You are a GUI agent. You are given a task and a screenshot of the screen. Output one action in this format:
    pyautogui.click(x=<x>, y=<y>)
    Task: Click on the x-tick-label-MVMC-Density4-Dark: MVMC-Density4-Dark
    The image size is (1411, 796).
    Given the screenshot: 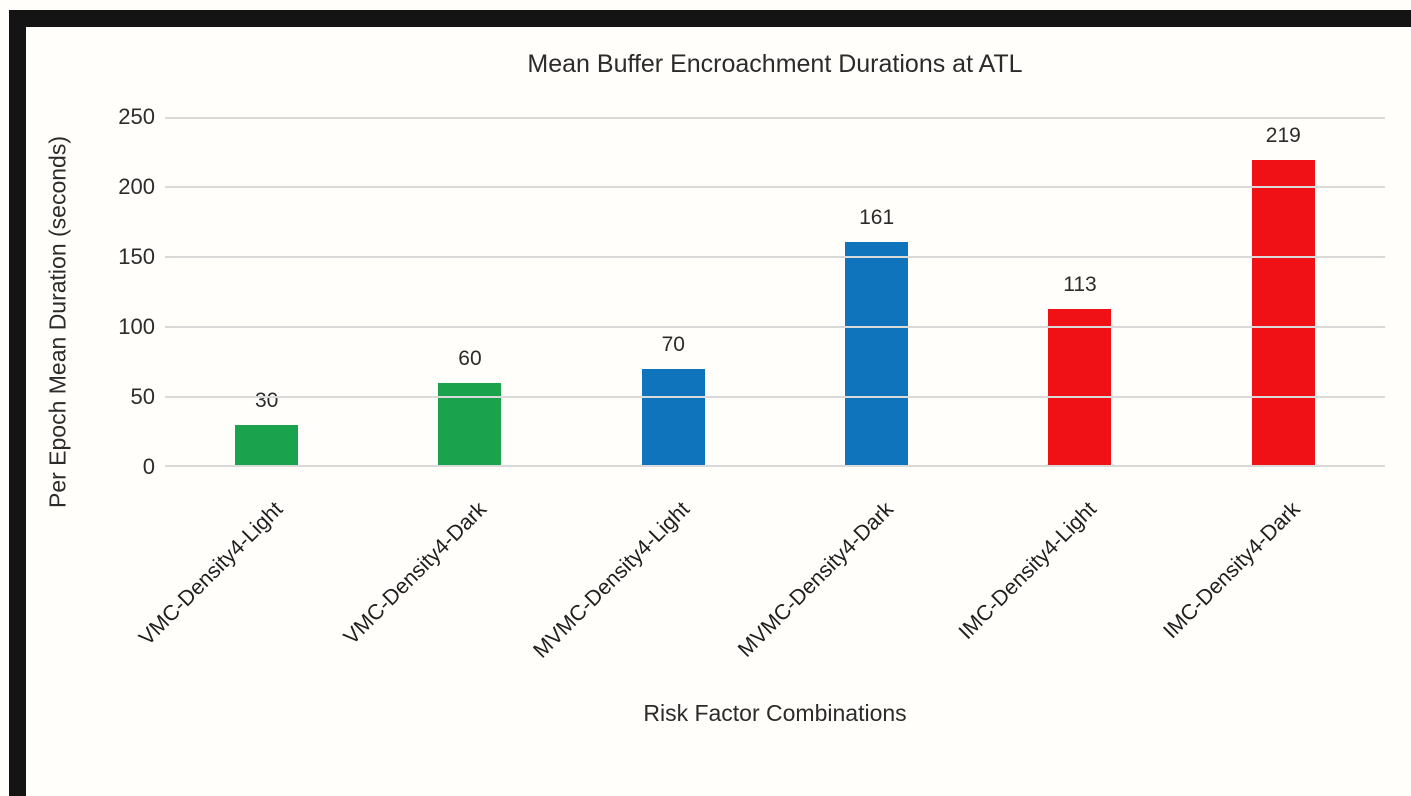 What is the action you would take?
    pyautogui.click(x=815, y=579)
    